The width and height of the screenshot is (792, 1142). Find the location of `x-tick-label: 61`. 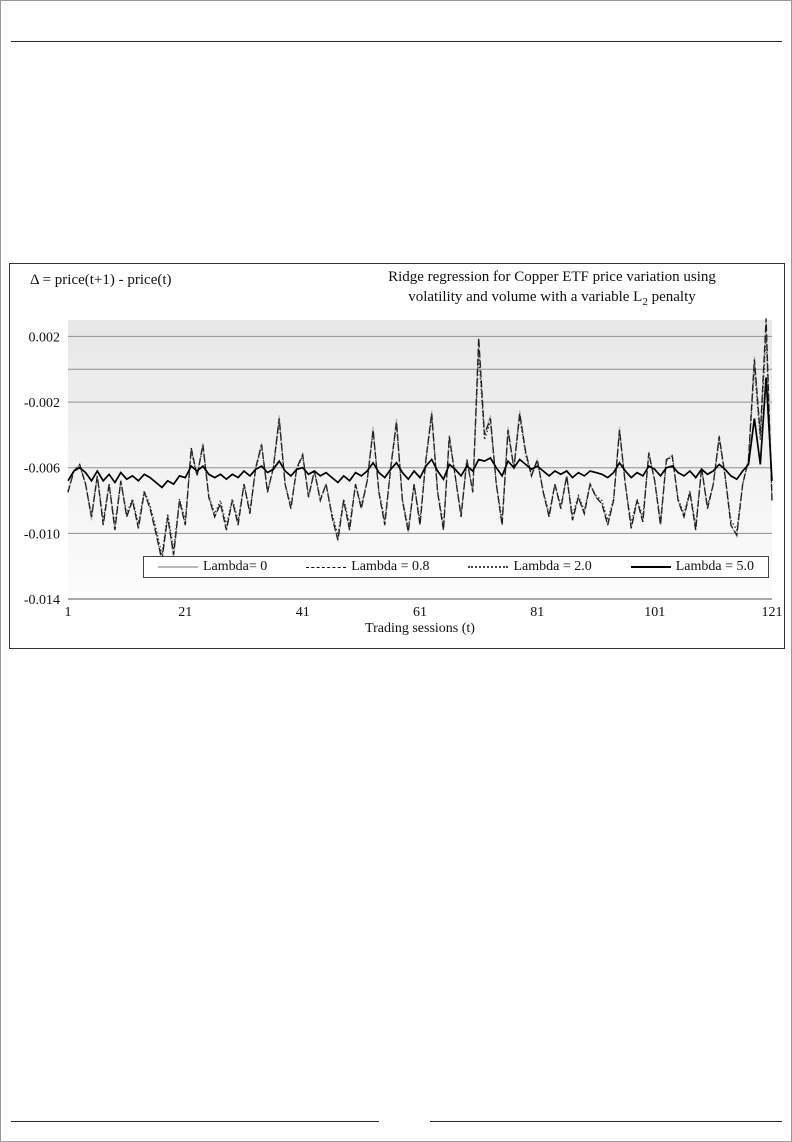

x-tick-label: 61 is located at coordinates (420, 612).